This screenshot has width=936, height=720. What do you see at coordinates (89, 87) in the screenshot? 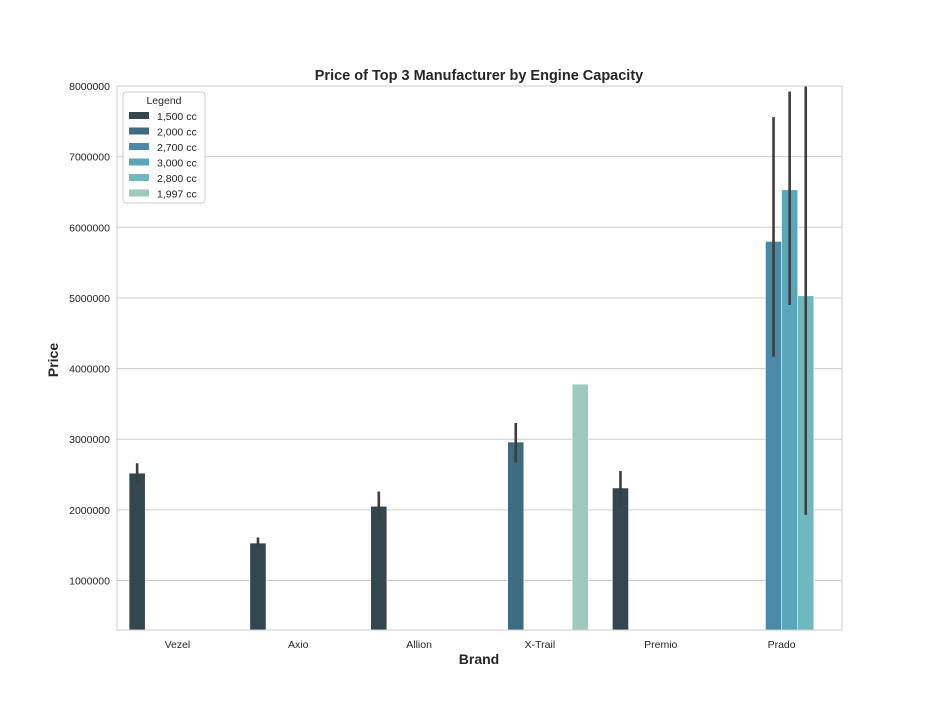
I see `y-tick-label: 8000000` at bounding box center [89, 87].